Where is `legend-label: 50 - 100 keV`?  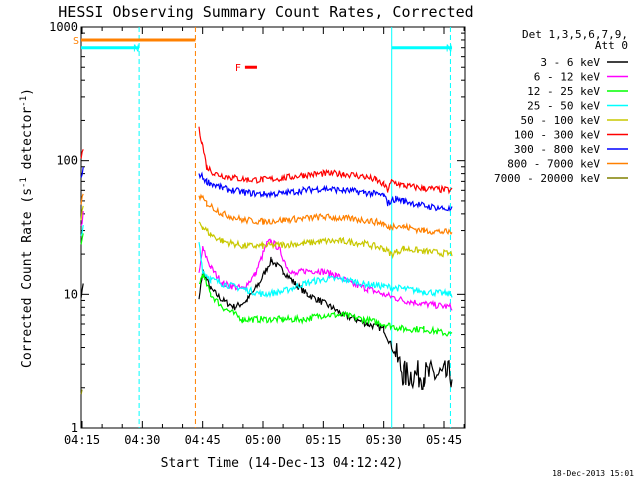
legend-label: 50 - 100 keV is located at coordinates (561, 120).